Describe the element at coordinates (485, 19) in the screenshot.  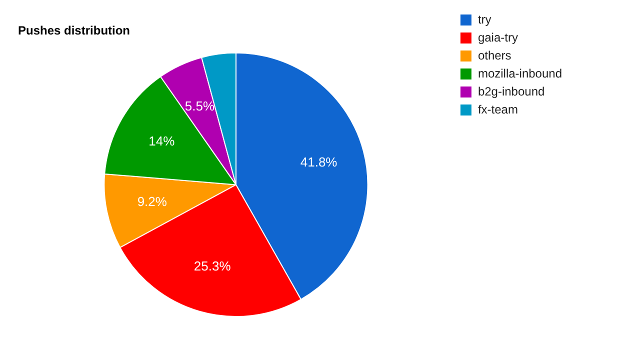
I see `legend-label: try` at that location.